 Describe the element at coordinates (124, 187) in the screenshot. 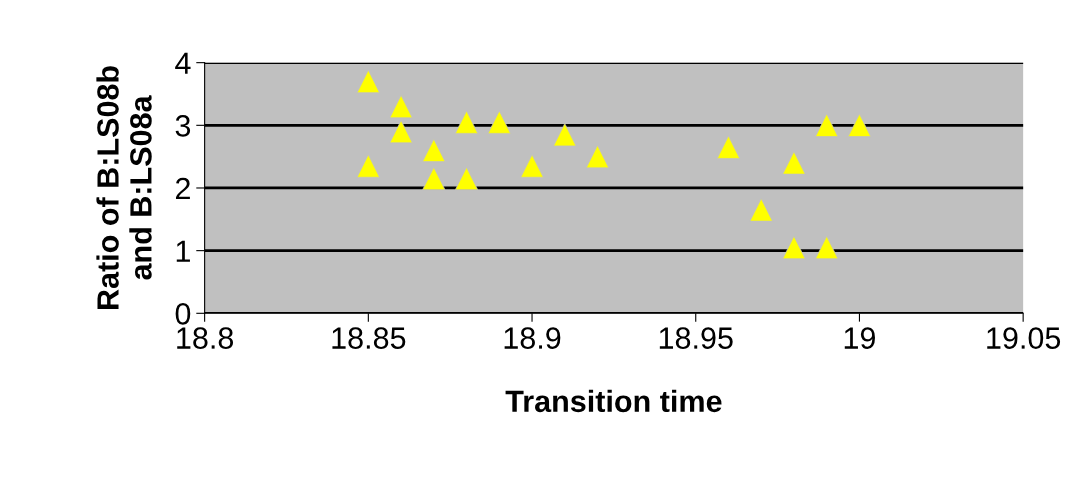

I see `y-axis-title: Ratio of B:LS08b and B:LS08a` at that location.